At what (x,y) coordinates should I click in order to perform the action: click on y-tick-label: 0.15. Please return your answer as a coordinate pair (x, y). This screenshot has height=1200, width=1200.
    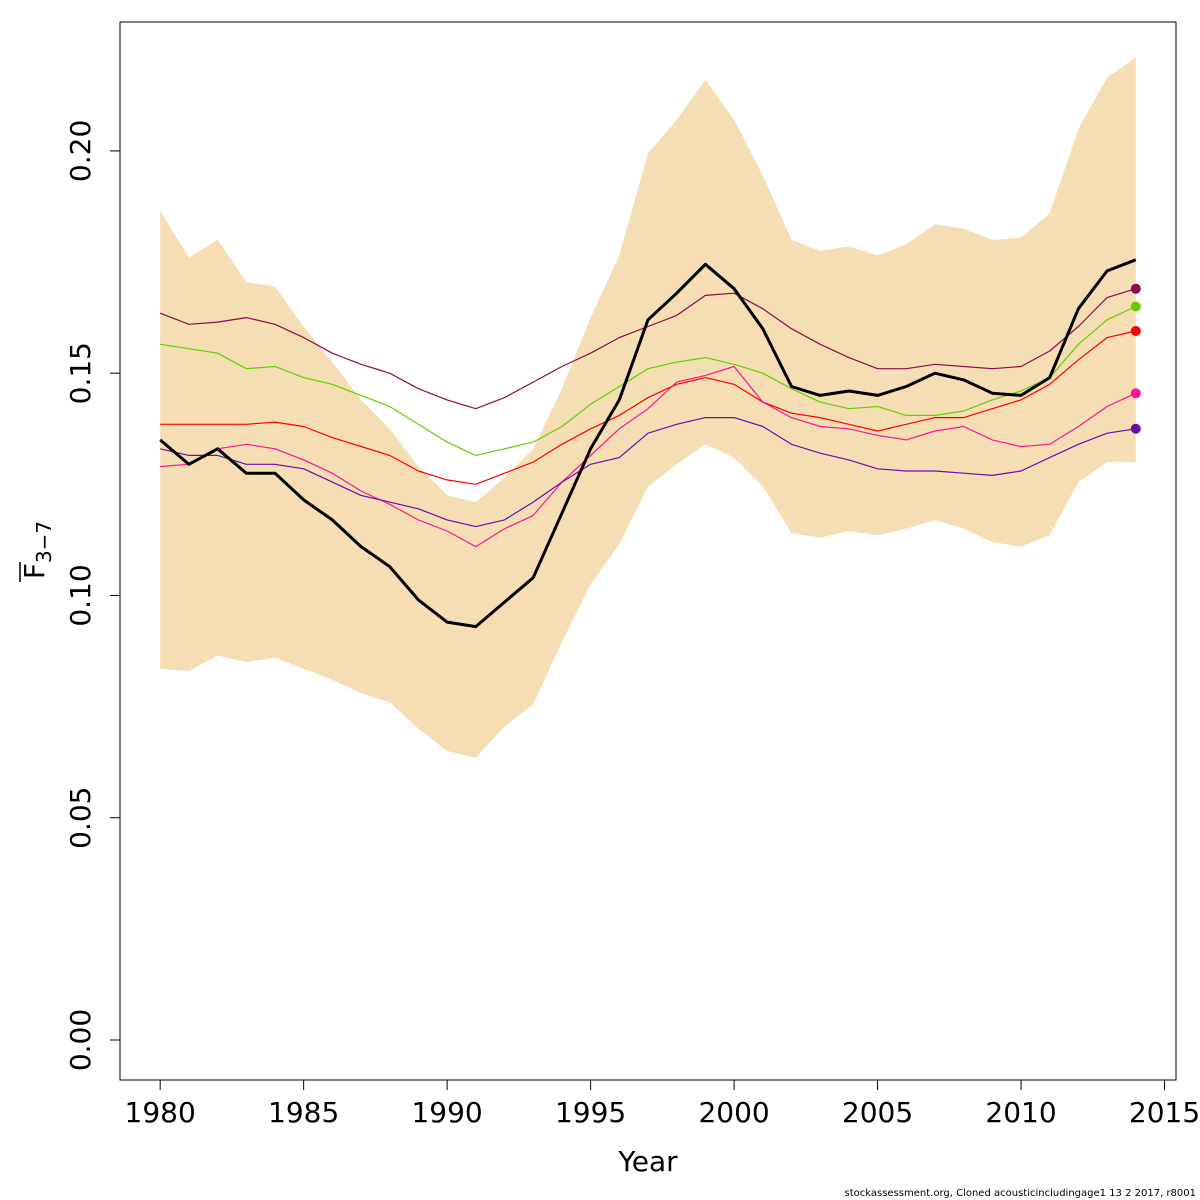
    Looking at the image, I should click on (80, 373).